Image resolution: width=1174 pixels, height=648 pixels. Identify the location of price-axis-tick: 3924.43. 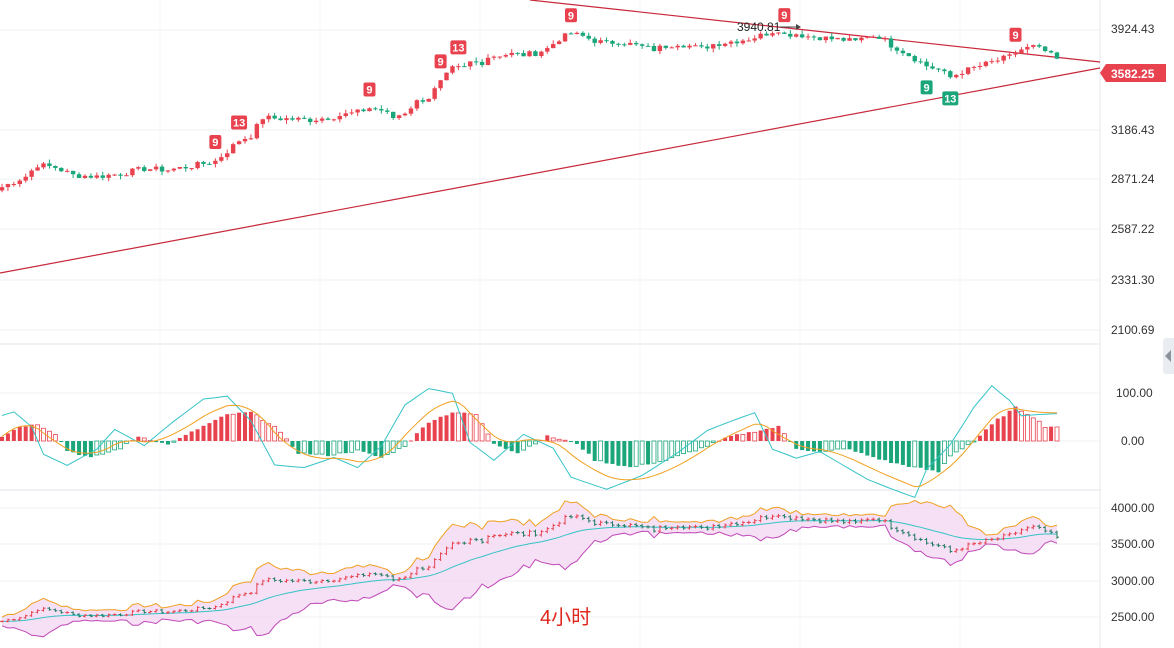
(1133, 29).